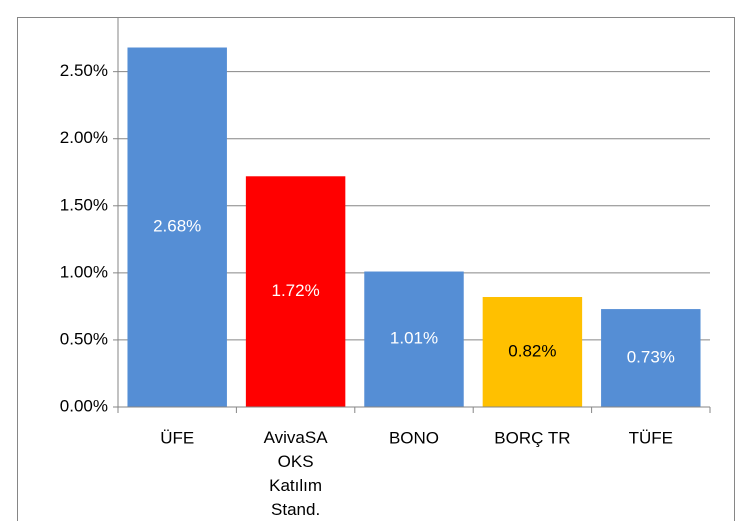  I want to click on value-label: 0.82%, so click(532, 350).